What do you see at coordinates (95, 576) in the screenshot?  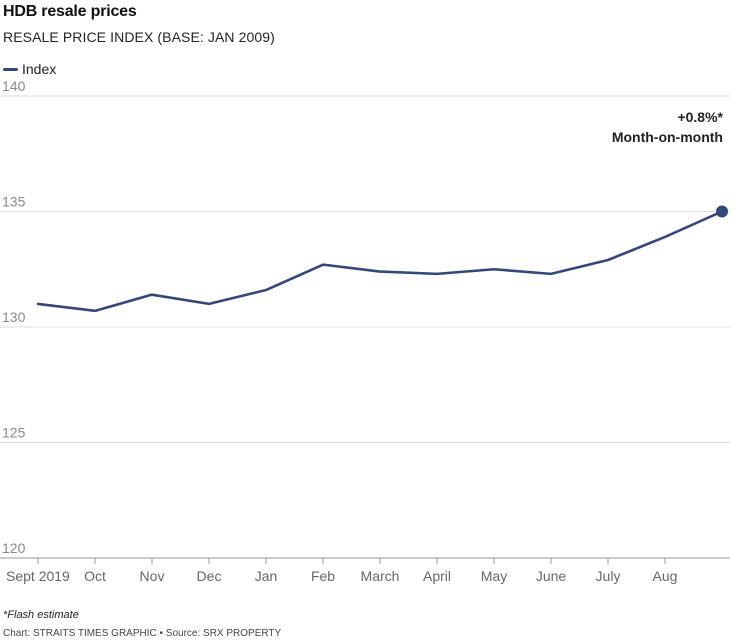 I see `x-tick-label: Oct` at bounding box center [95, 576].